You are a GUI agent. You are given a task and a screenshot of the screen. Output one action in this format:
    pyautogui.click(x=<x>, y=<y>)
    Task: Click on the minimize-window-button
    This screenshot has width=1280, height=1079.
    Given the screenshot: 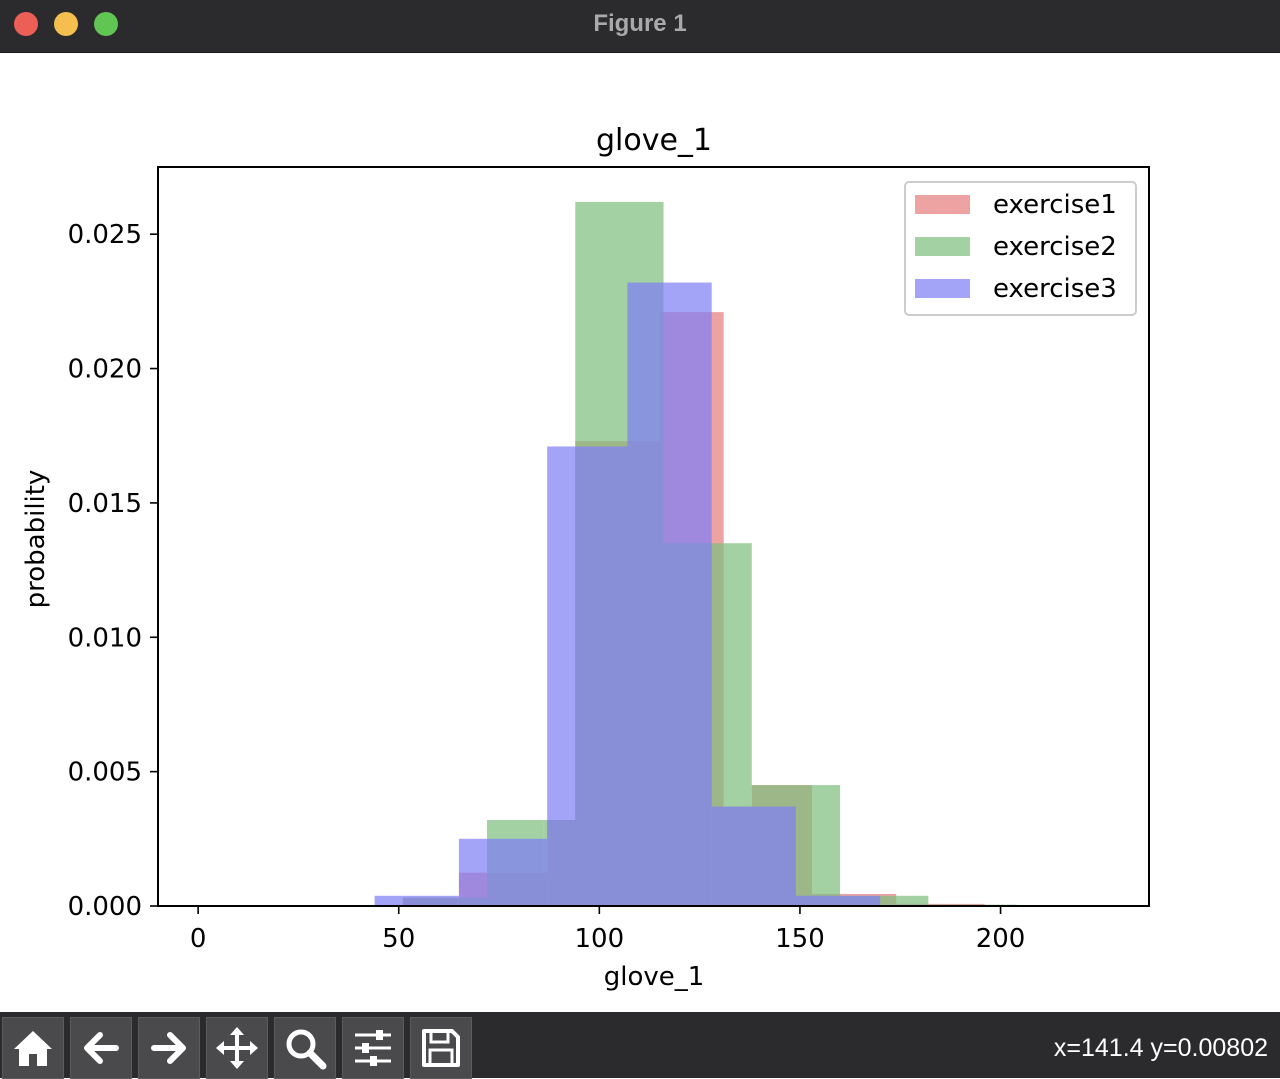 What is the action you would take?
    pyautogui.click(x=66, y=24)
    